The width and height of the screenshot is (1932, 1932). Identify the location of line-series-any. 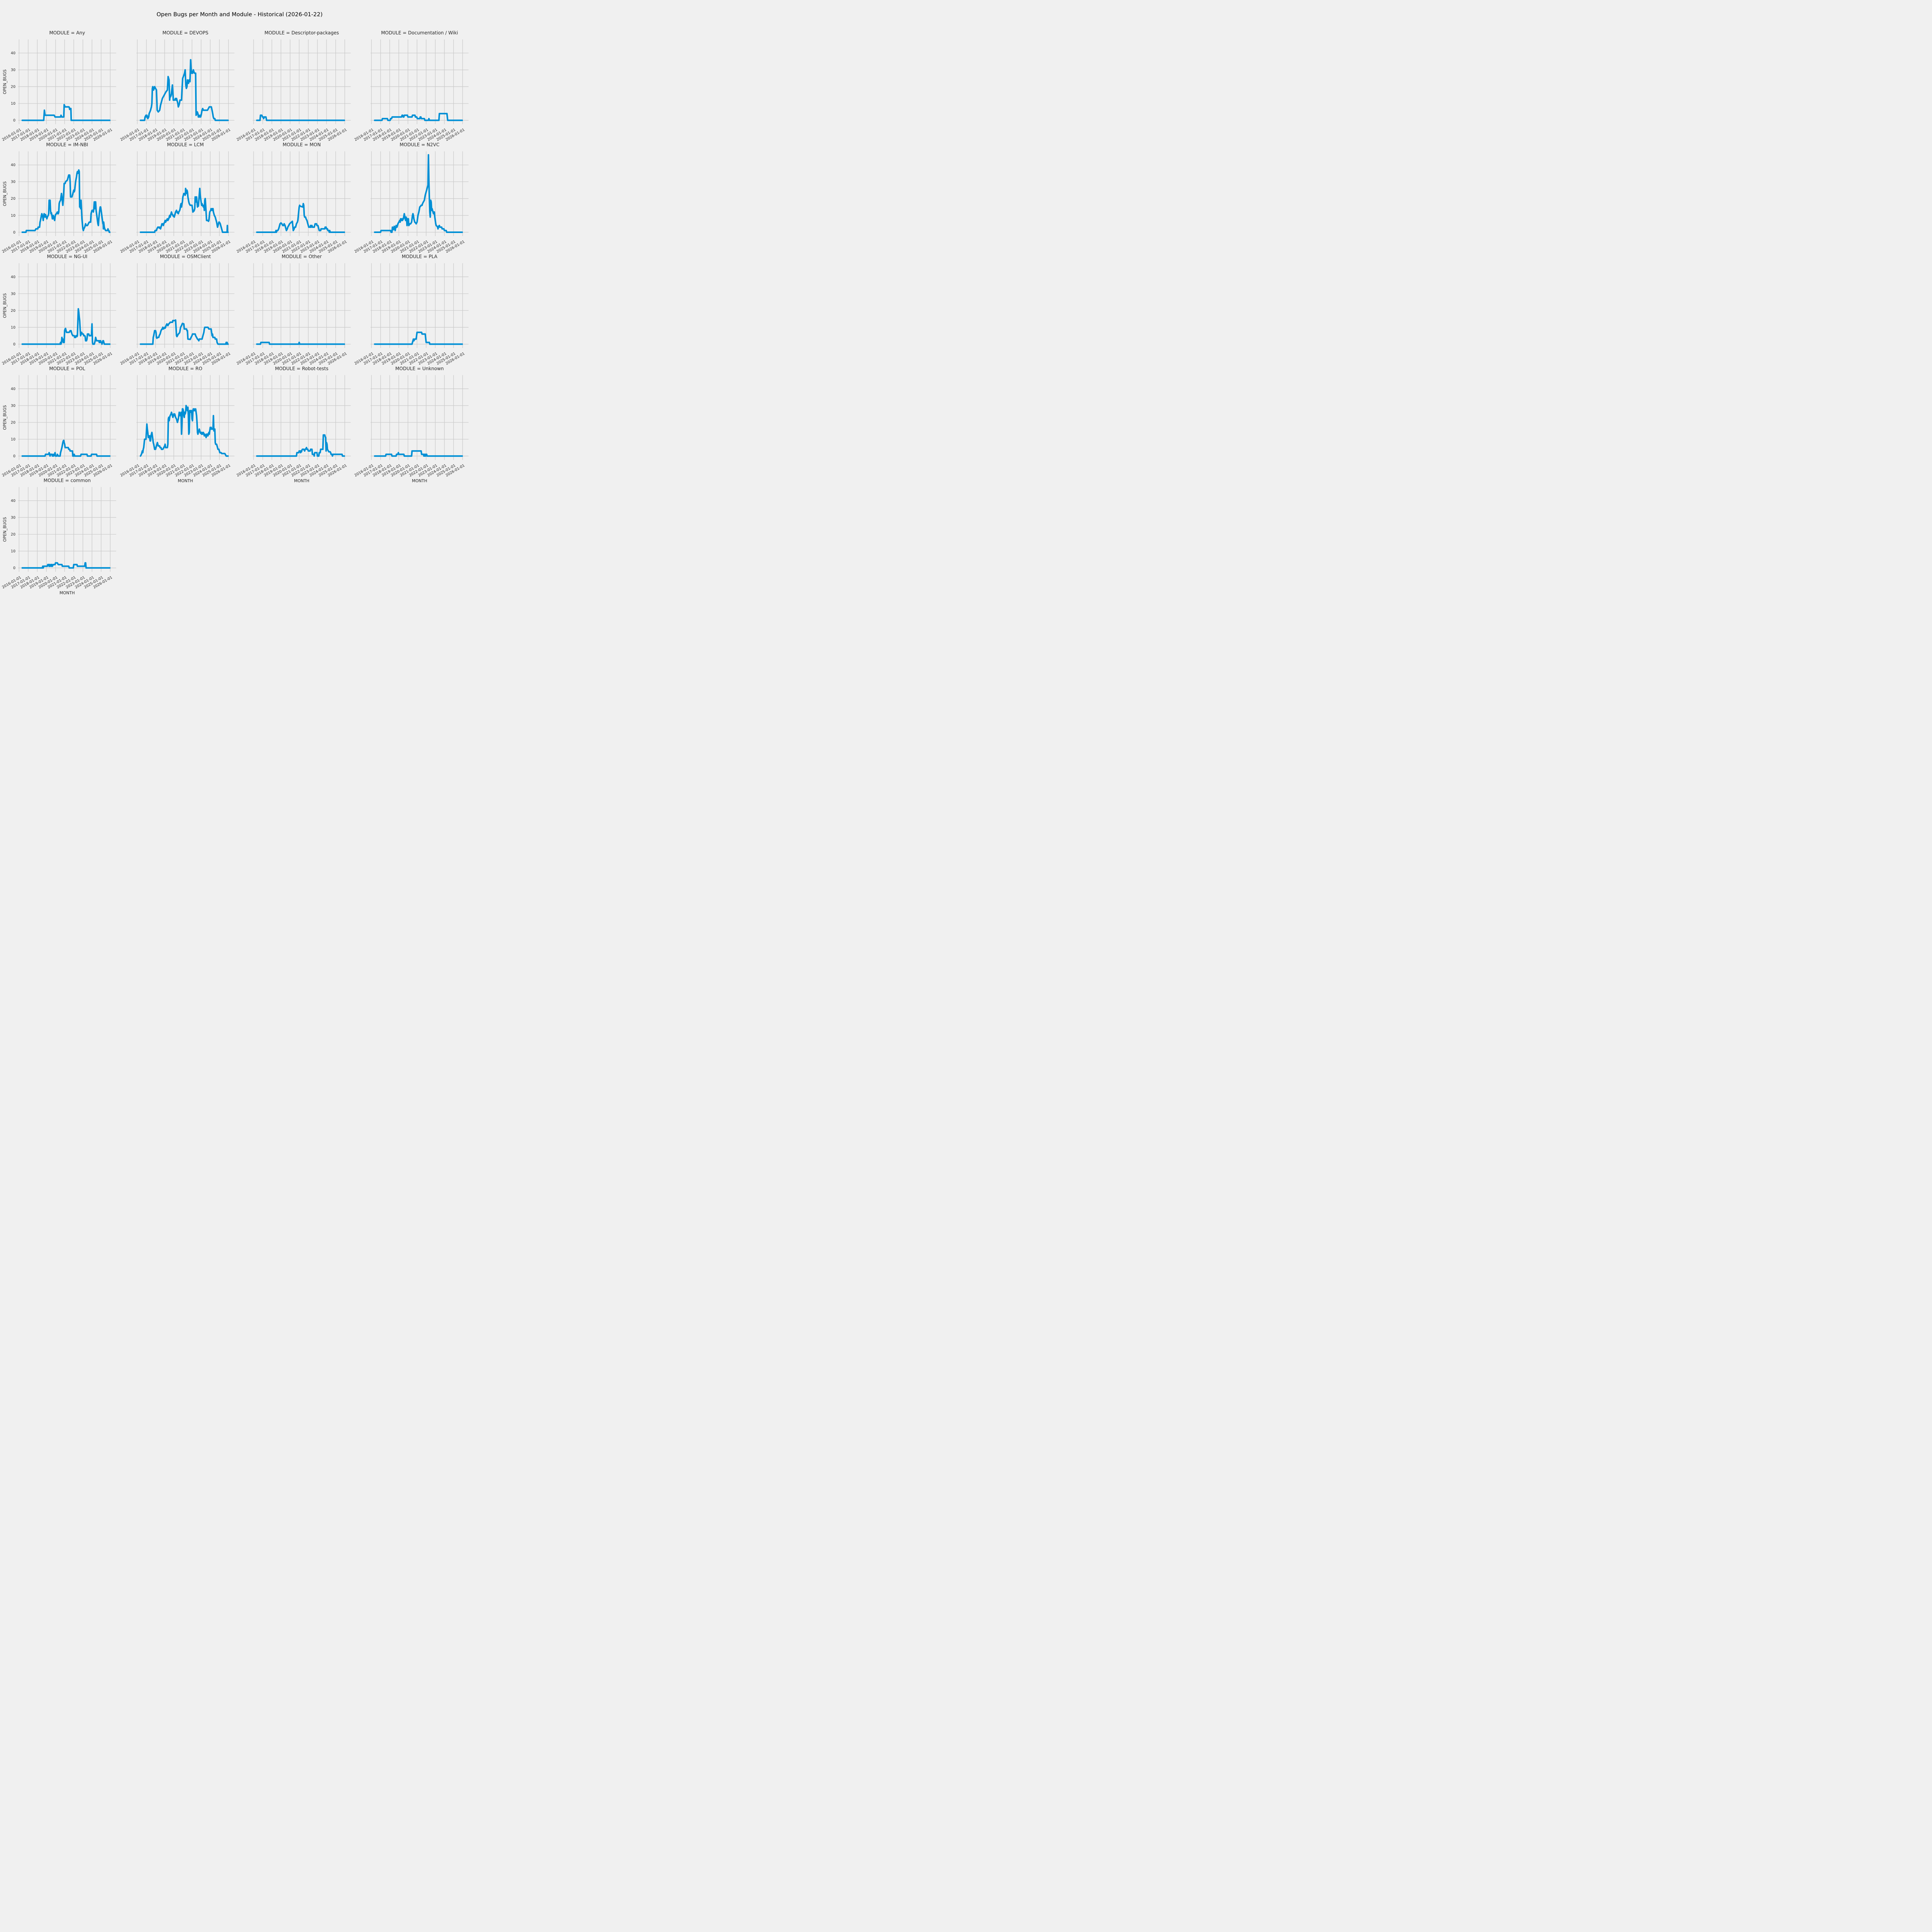
(66, 112).